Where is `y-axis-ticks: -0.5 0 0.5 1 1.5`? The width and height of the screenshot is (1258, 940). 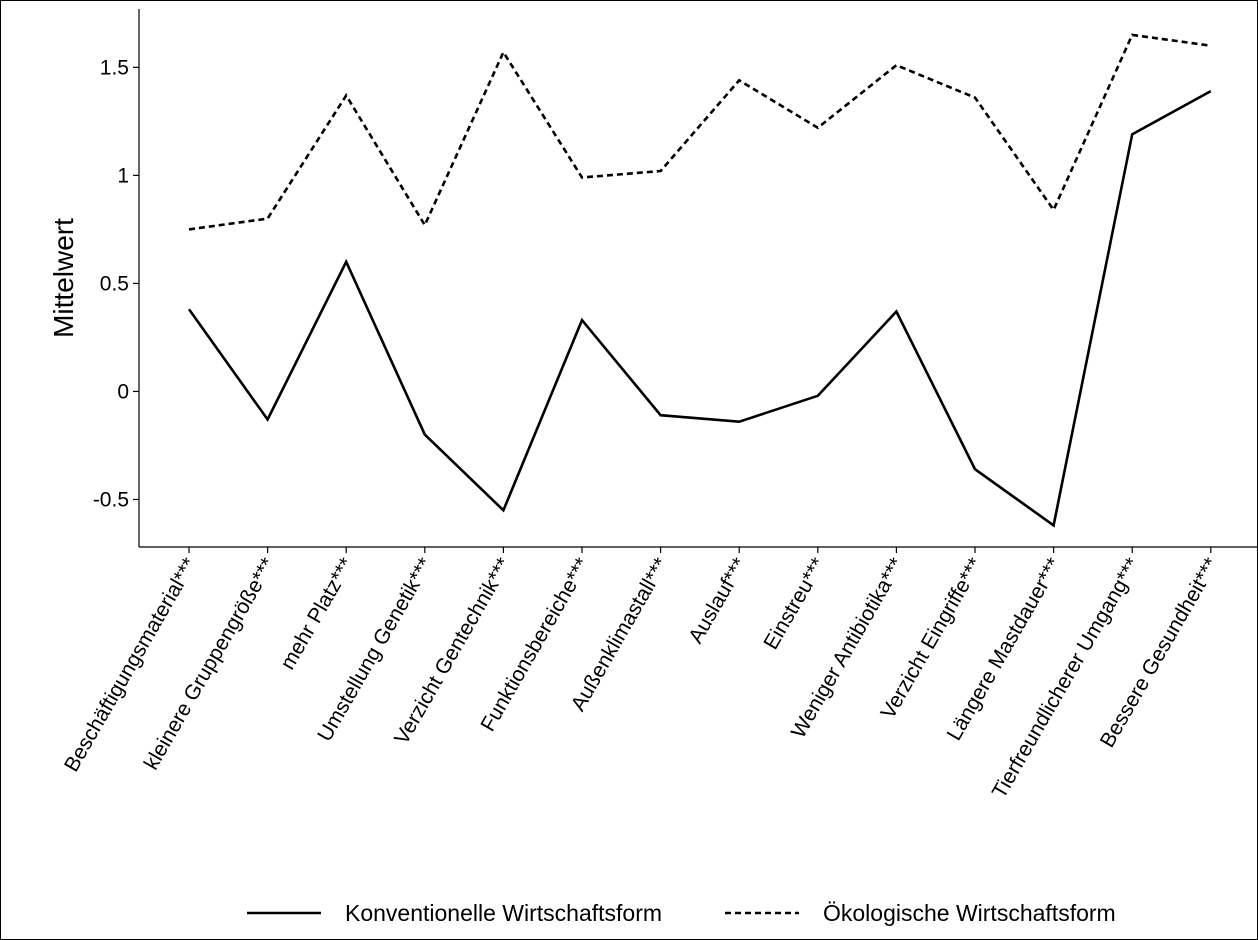 y-axis-ticks: -0.5 0 0.5 1 1.5 is located at coordinates (116, 283).